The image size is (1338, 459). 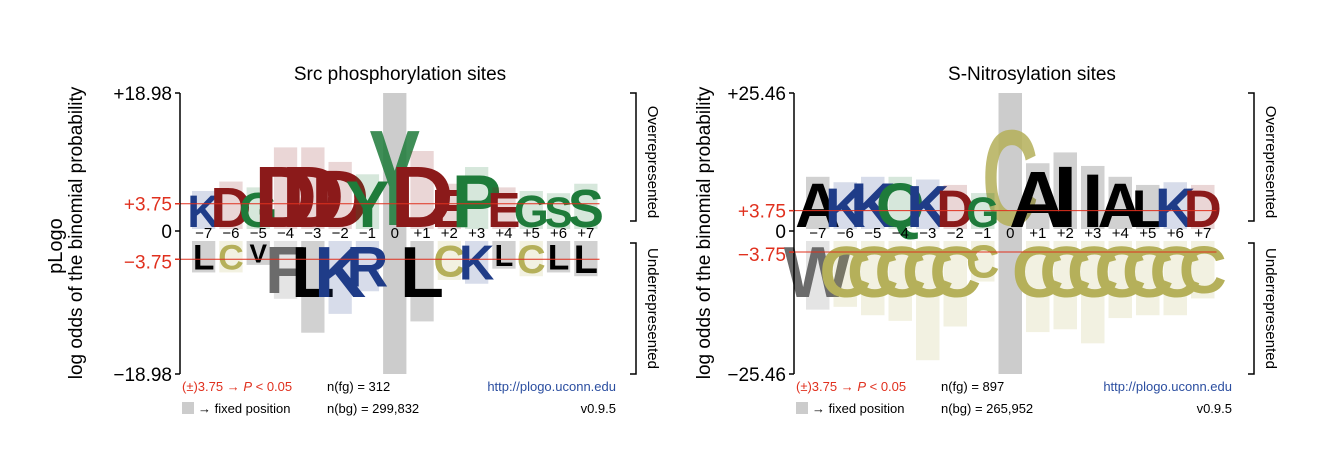 I want to click on fixed-residue-letter: C, so click(x=1010, y=177).